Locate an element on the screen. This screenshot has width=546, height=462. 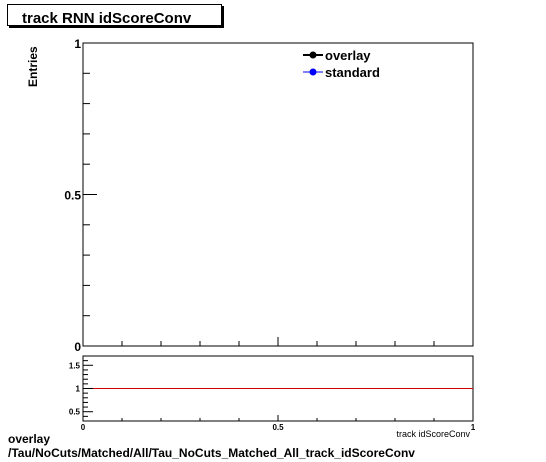
y-axis-label: Entries is located at coordinates (33, 66).